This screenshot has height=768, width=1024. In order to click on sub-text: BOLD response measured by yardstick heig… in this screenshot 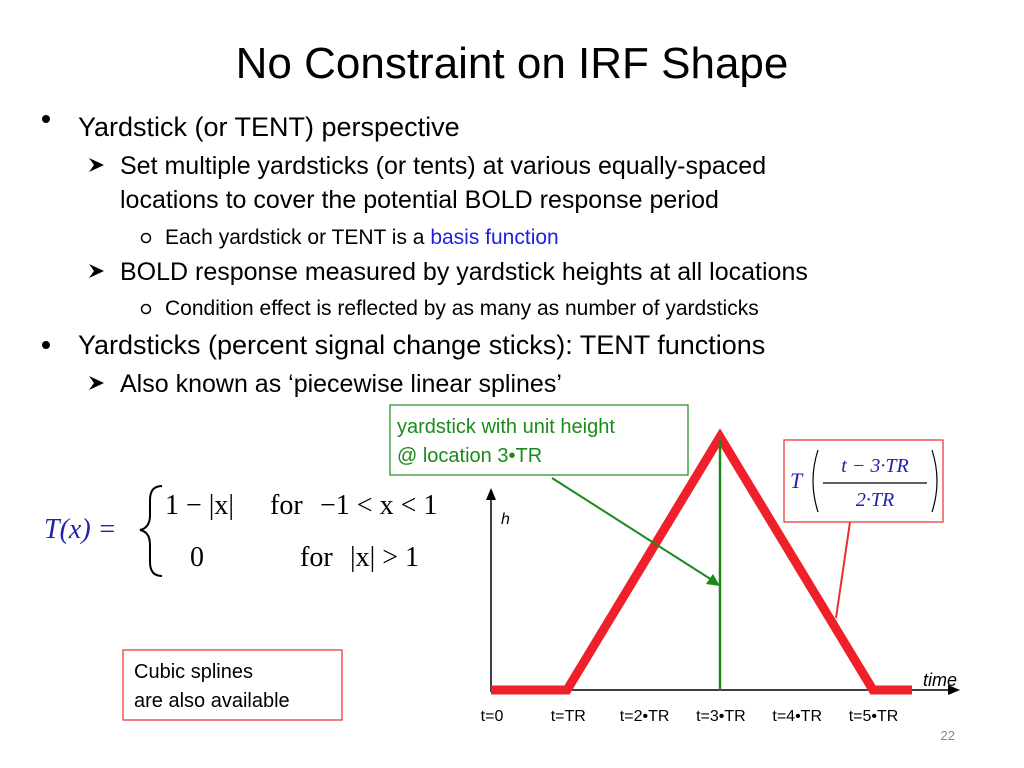, I will do `click(464, 272)`.